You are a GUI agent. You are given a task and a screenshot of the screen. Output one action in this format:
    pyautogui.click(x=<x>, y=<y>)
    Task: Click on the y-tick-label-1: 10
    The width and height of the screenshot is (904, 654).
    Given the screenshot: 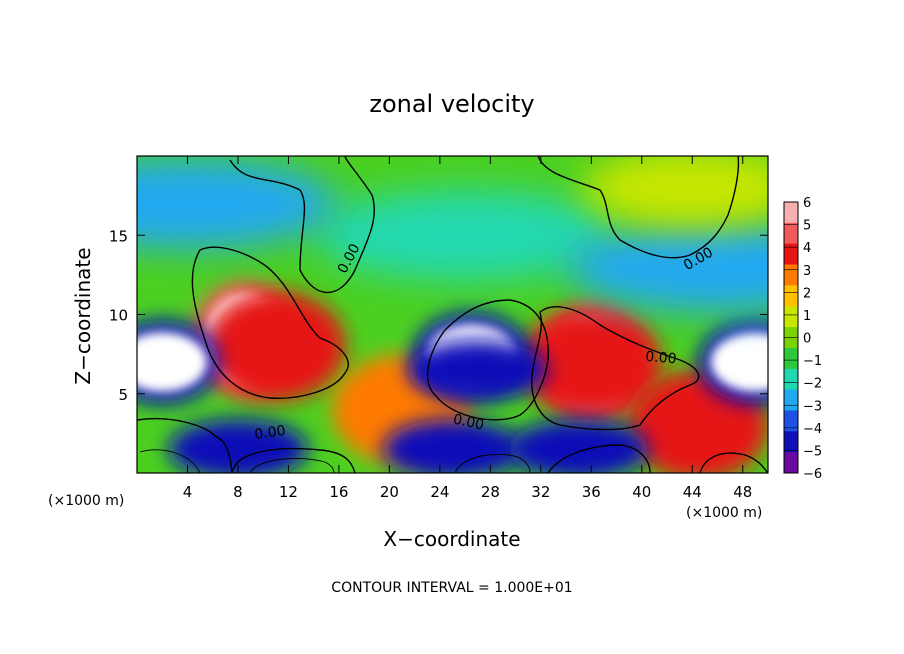 What is the action you would take?
    pyautogui.click(x=118, y=316)
    